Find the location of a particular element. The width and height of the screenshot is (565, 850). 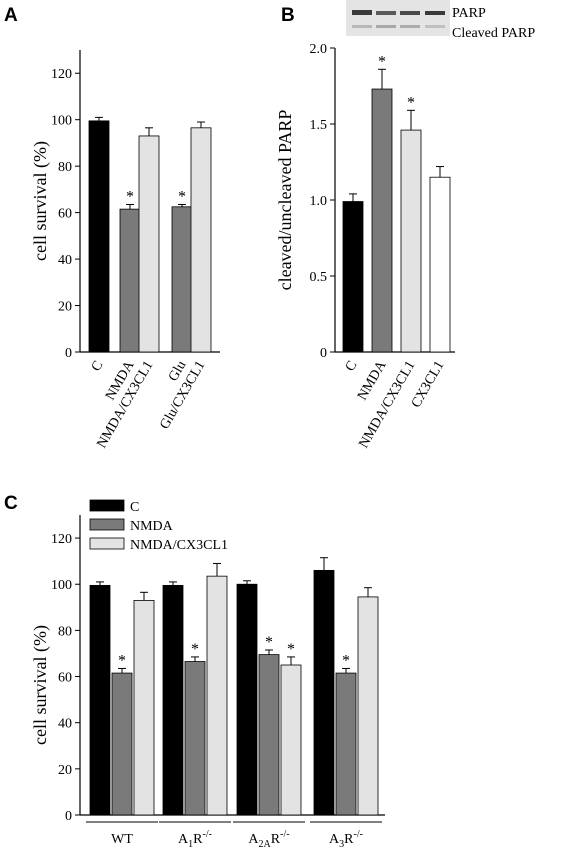

group-label: A2AR-/- is located at coordinates (268, 839).